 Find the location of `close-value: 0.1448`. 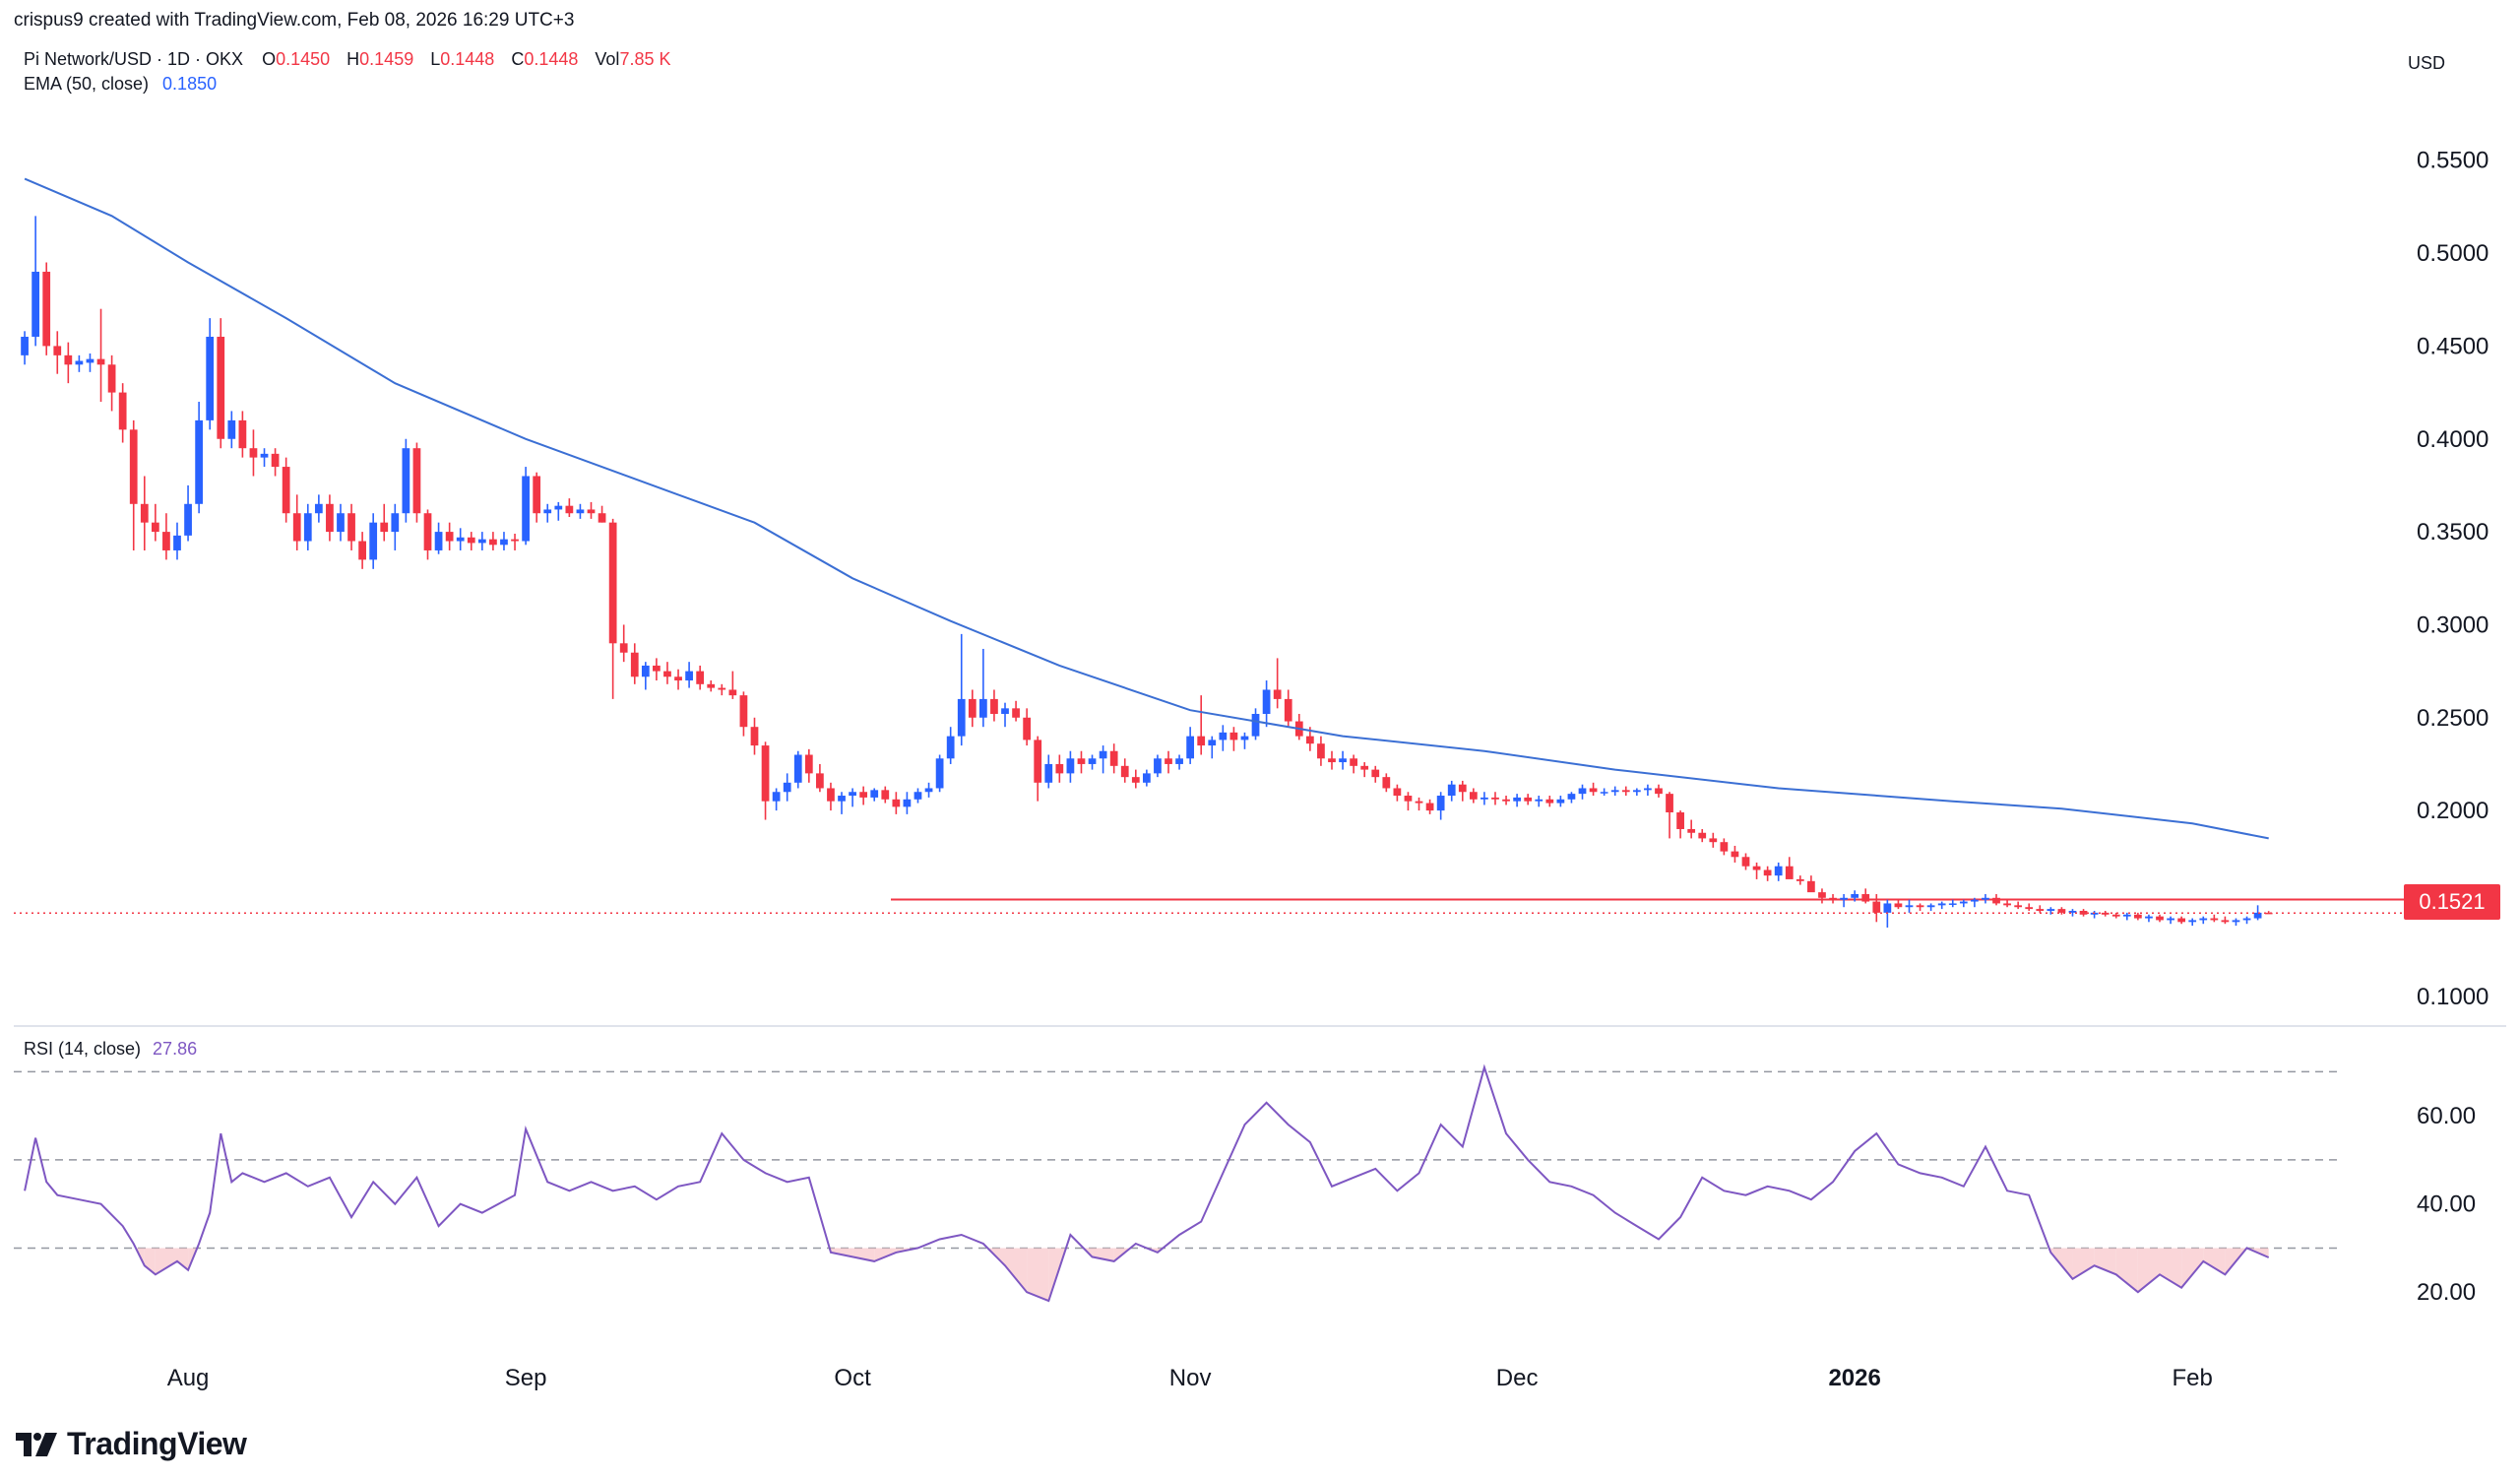

close-value: 0.1448 is located at coordinates (551, 59).